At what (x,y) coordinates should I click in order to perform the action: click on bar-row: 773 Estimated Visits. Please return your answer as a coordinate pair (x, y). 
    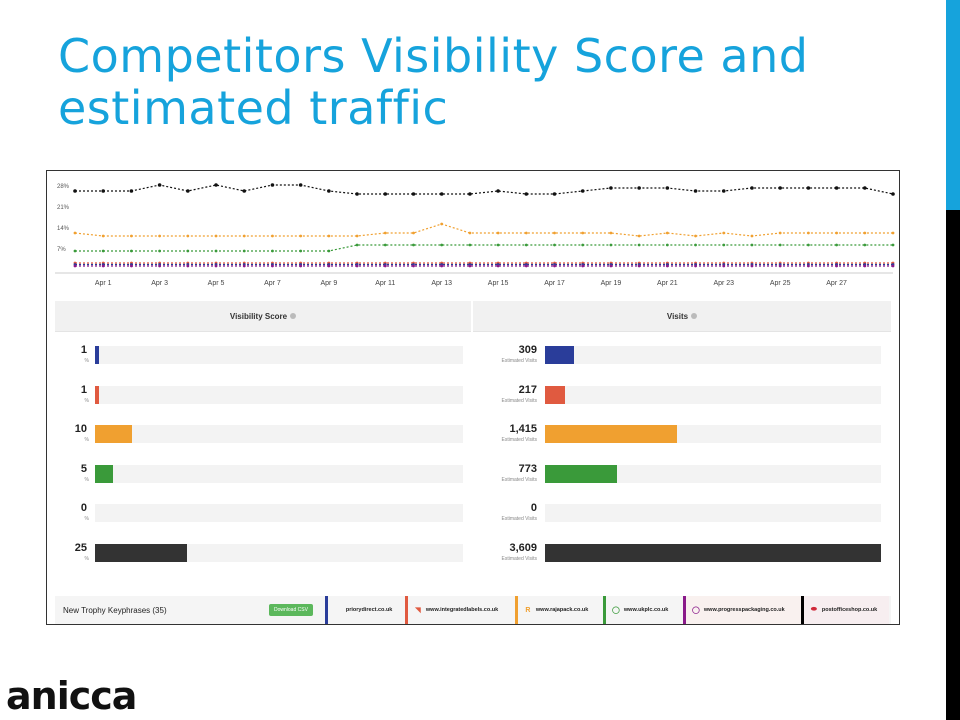
    Looking at the image, I should click on (682, 474).